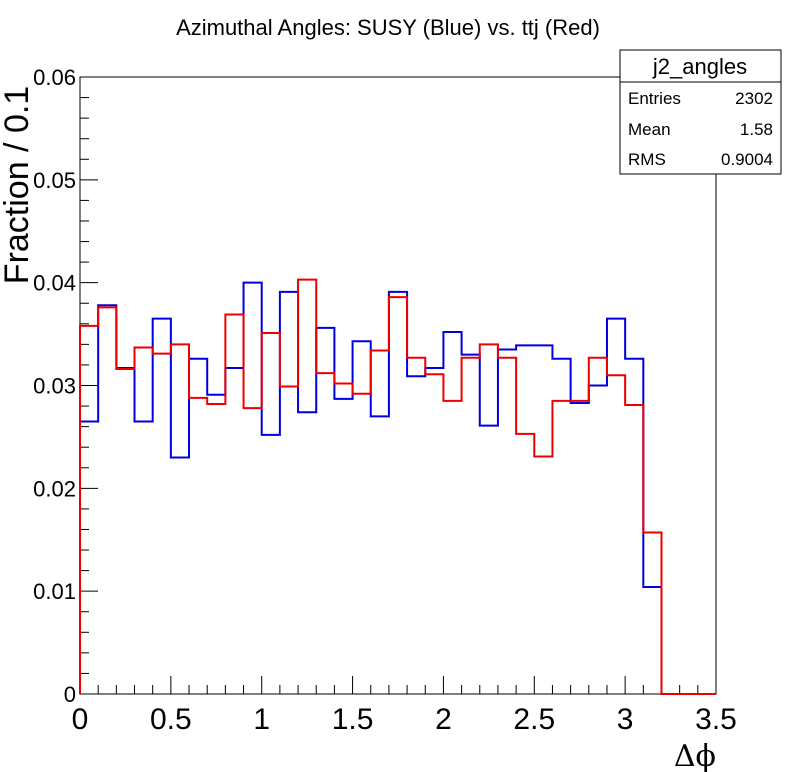 This screenshot has width=796, height=772. What do you see at coordinates (54, 591) in the screenshot?
I see `y-tick-label: 0.01` at bounding box center [54, 591].